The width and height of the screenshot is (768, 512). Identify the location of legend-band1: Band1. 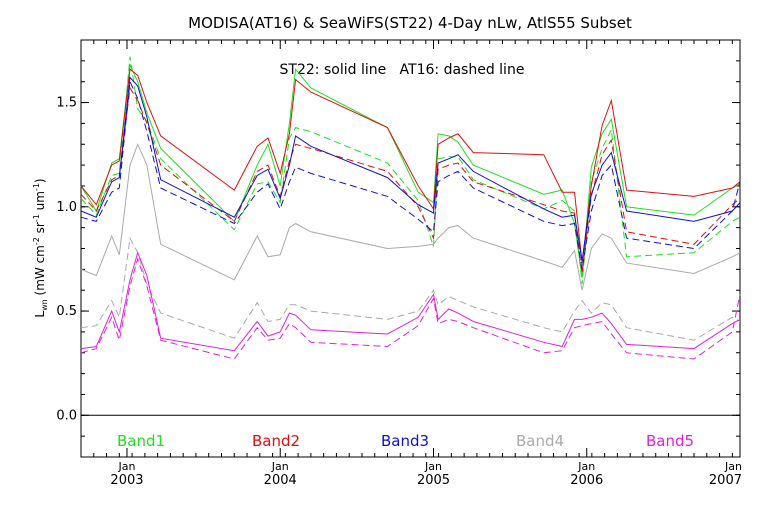
(141, 441).